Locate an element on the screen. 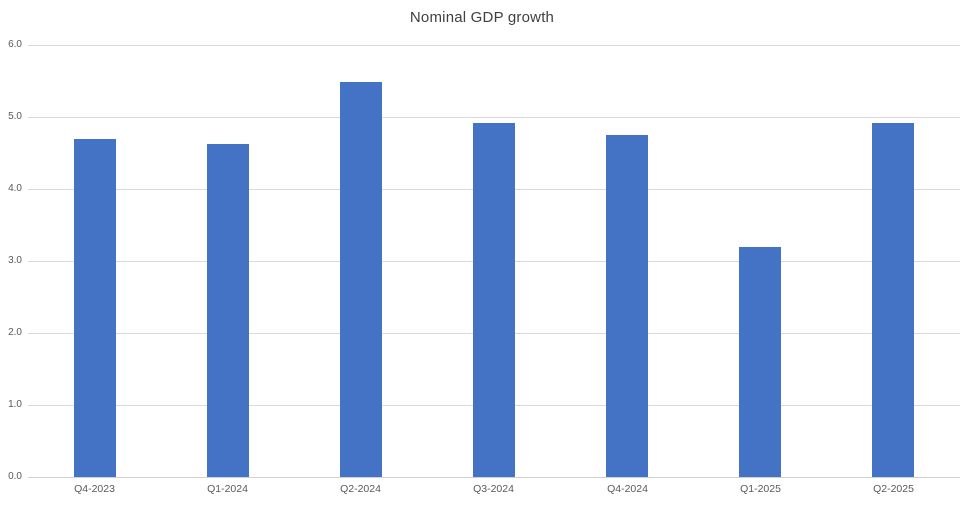  y-tick-label: 5.0 is located at coordinates (15, 116).